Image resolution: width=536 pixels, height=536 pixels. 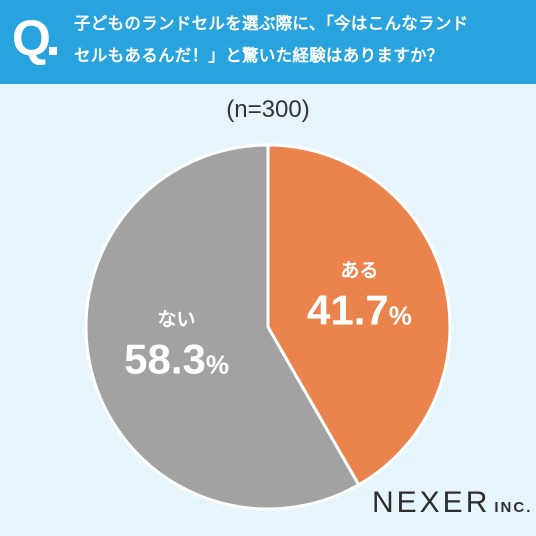 What do you see at coordinates (53, 51) in the screenshot?
I see `q-dot` at bounding box center [53, 51].